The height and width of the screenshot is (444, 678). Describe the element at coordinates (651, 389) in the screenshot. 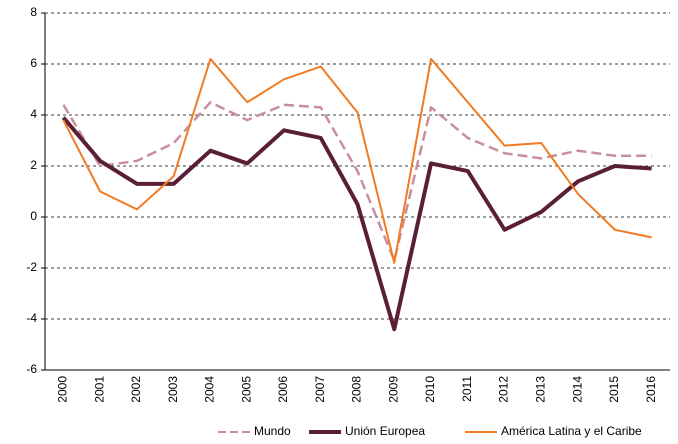

I see `x-tick-label: 2016` at that location.